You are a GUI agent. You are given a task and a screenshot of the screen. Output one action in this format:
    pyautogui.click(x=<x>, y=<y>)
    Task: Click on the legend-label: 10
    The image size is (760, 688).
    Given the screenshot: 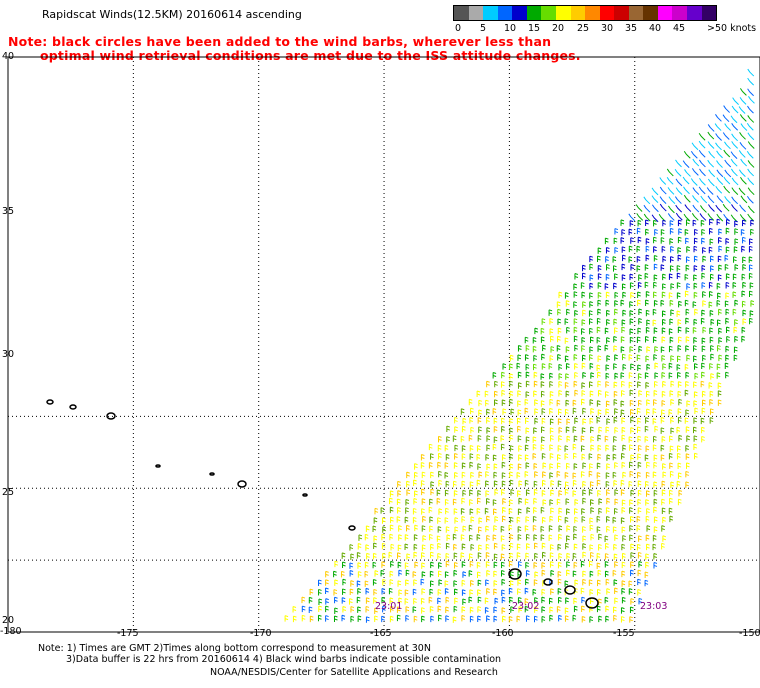 What is the action you would take?
    pyautogui.click(x=510, y=28)
    